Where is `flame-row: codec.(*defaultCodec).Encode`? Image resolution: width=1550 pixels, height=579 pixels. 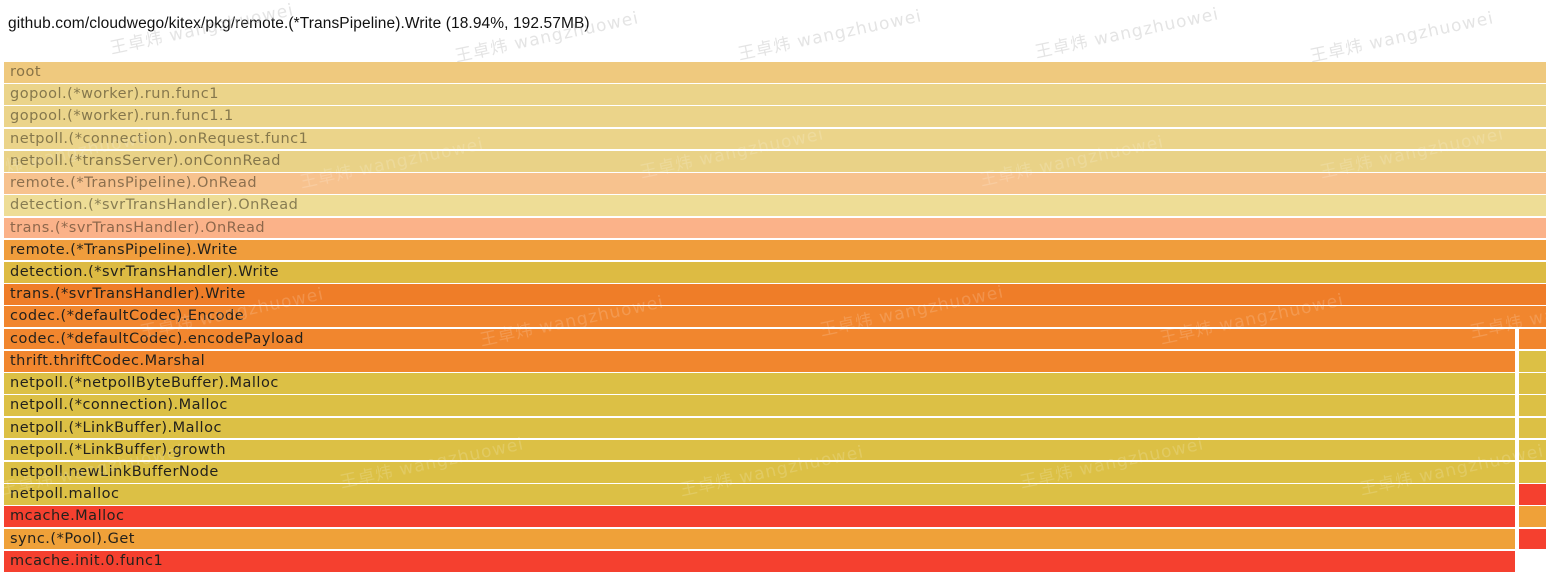 flame-row: codec.(*defaultCodec).Encode is located at coordinates (775, 317).